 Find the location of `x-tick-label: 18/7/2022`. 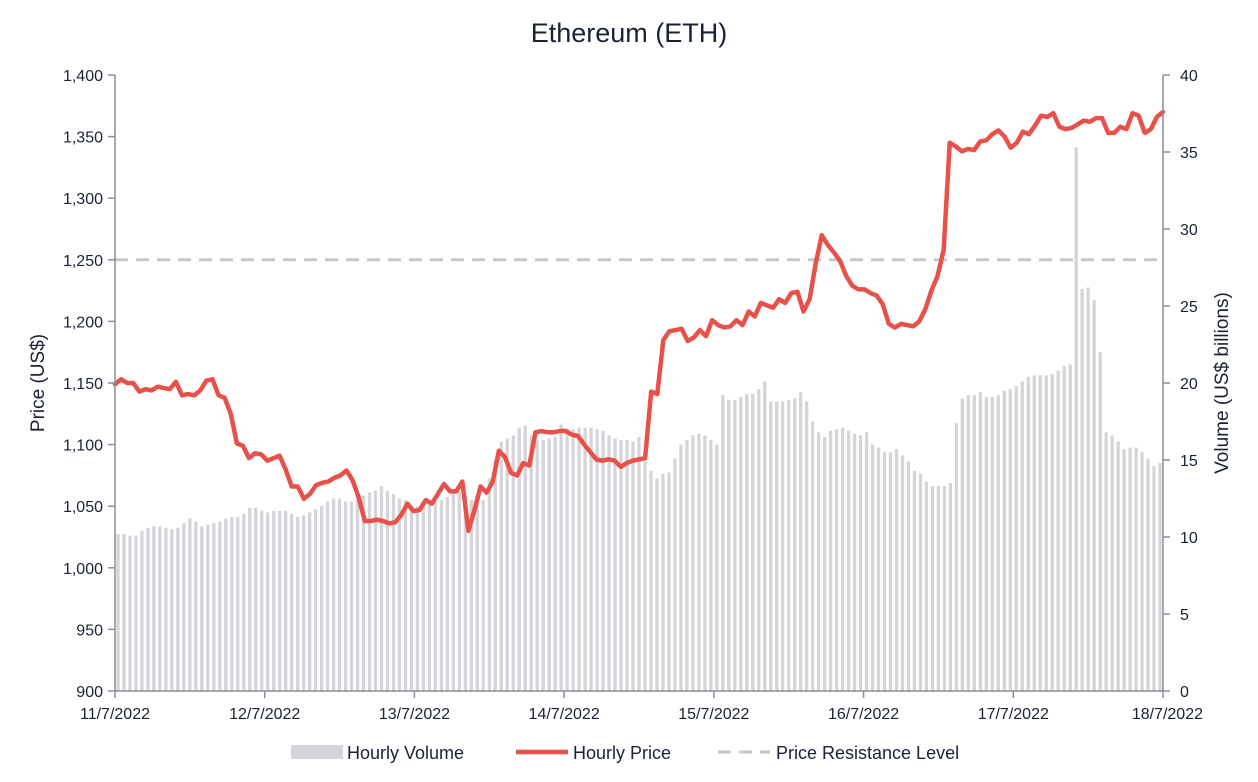

x-tick-label: 18/7/2022 is located at coordinates (1167, 714).